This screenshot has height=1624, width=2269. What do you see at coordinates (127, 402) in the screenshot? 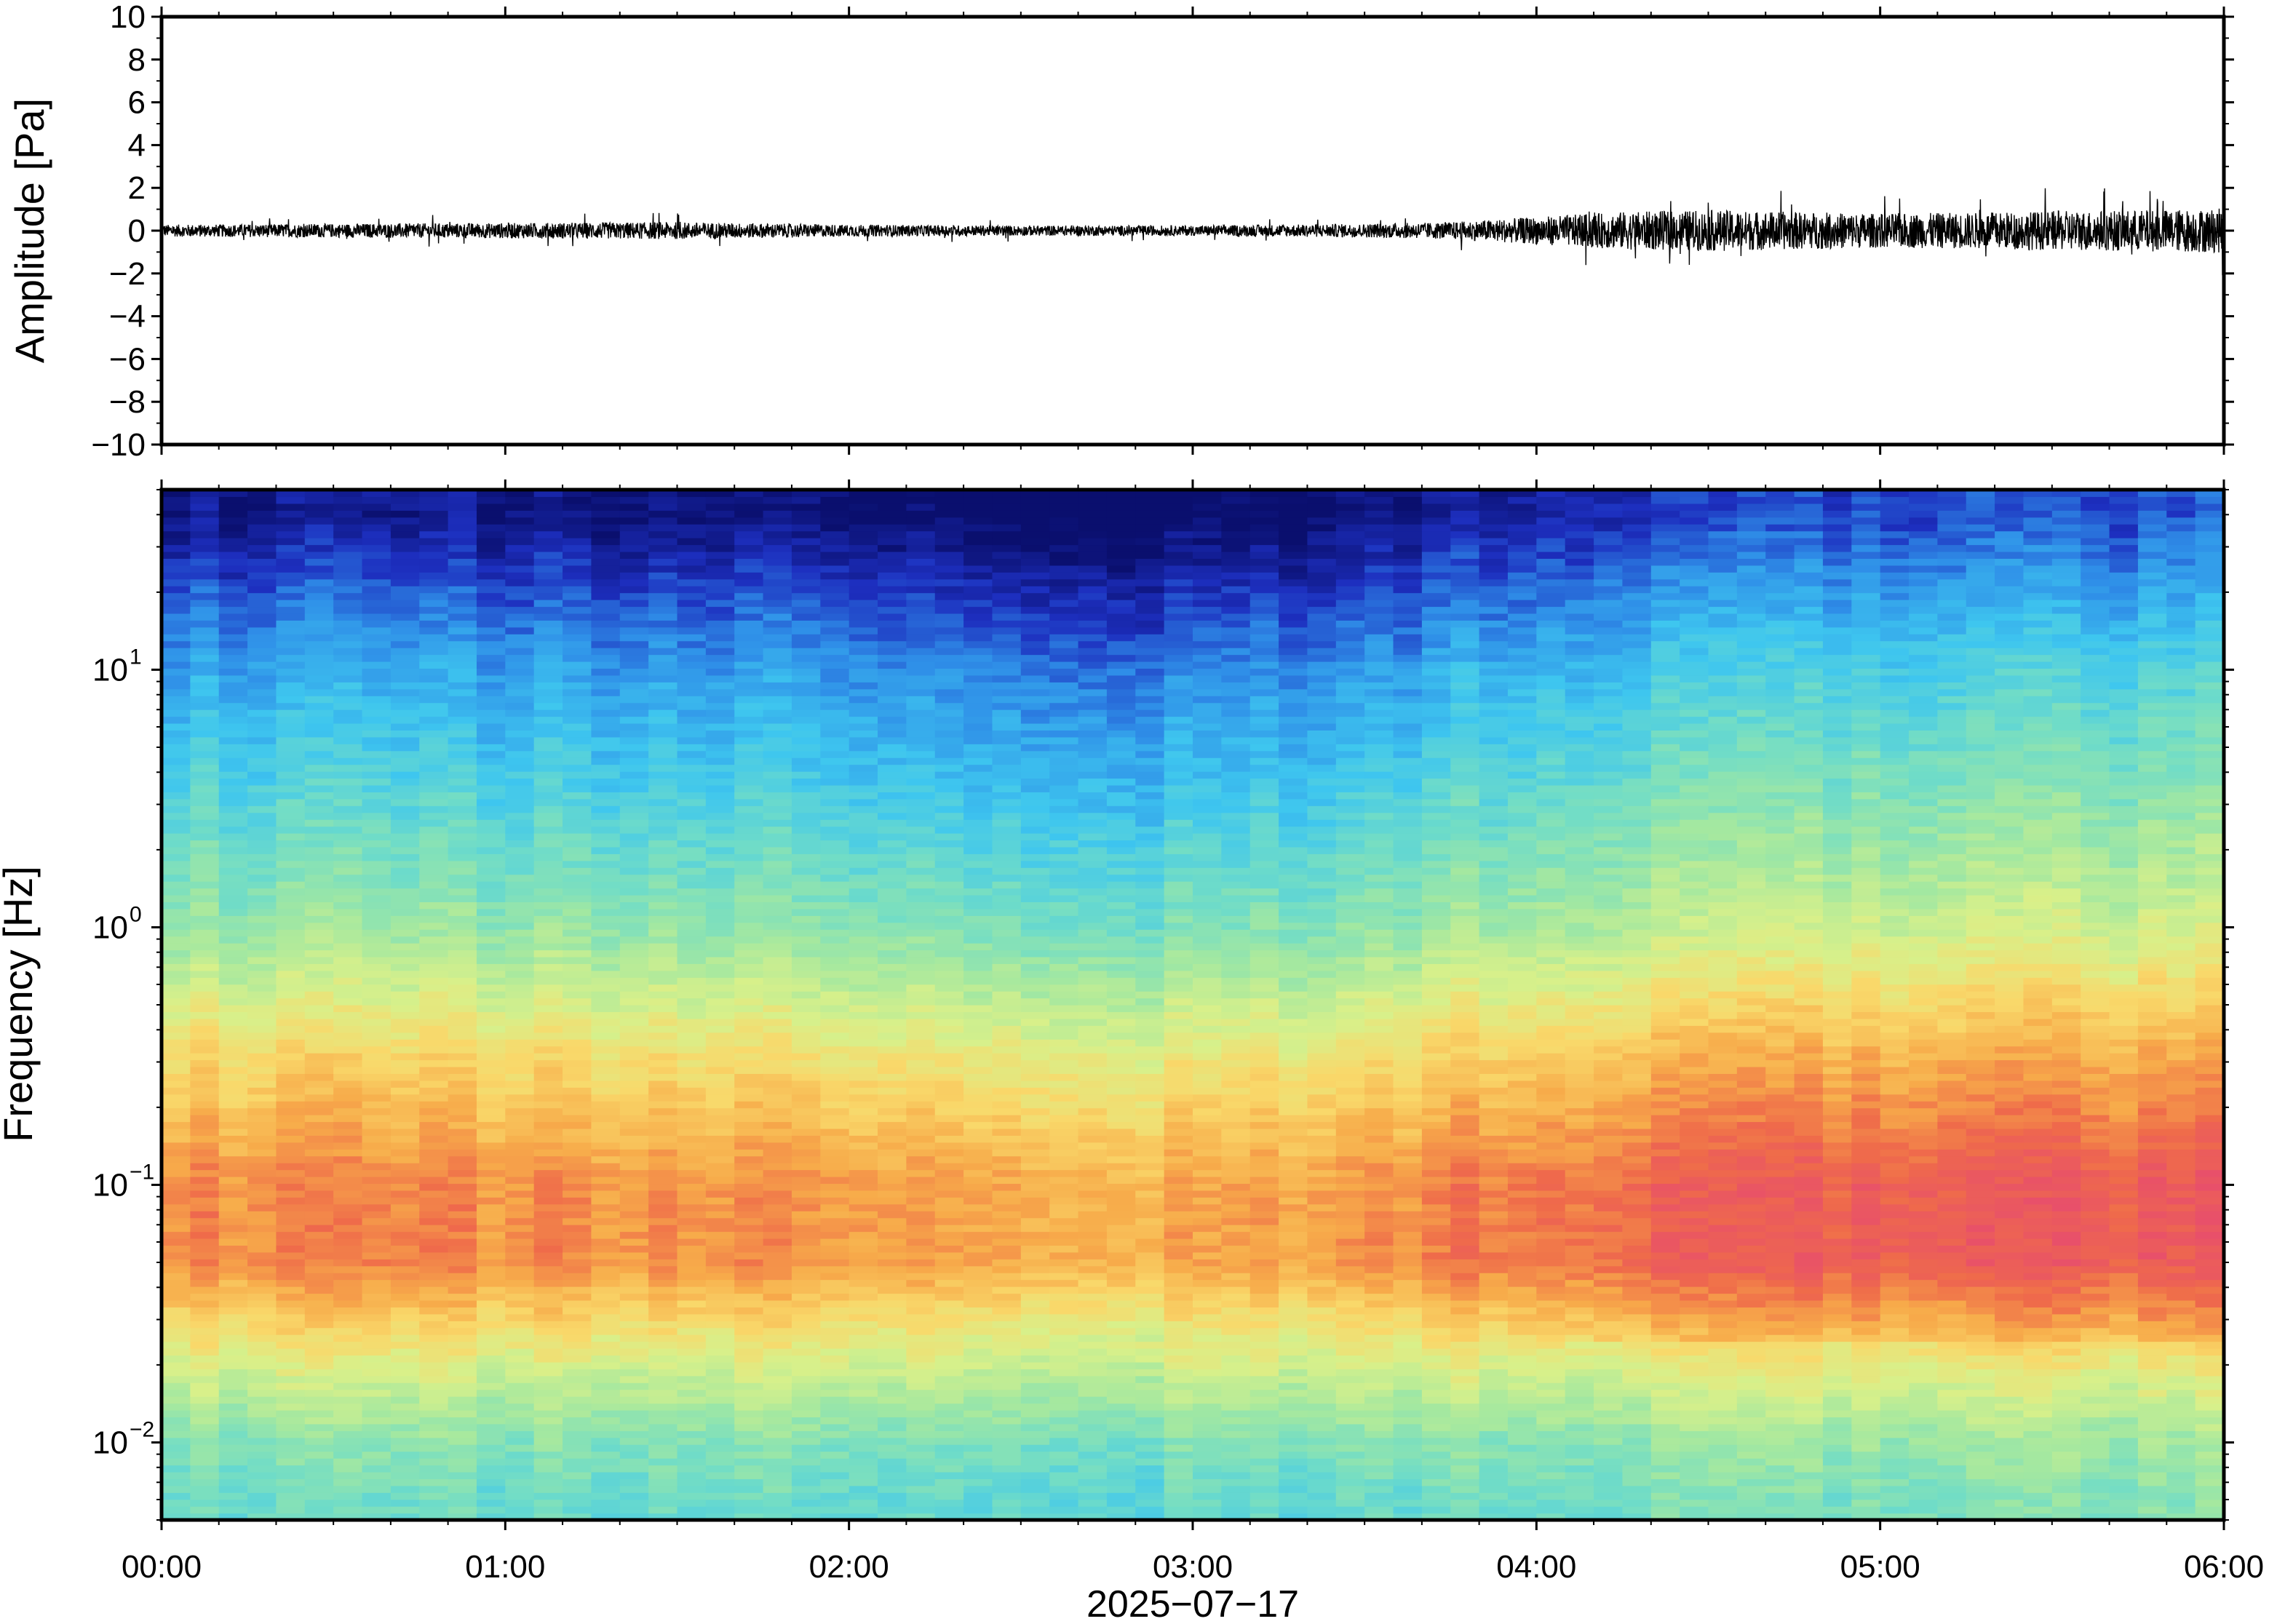
I see `amplitude-tick-label: −8` at bounding box center [127, 402].